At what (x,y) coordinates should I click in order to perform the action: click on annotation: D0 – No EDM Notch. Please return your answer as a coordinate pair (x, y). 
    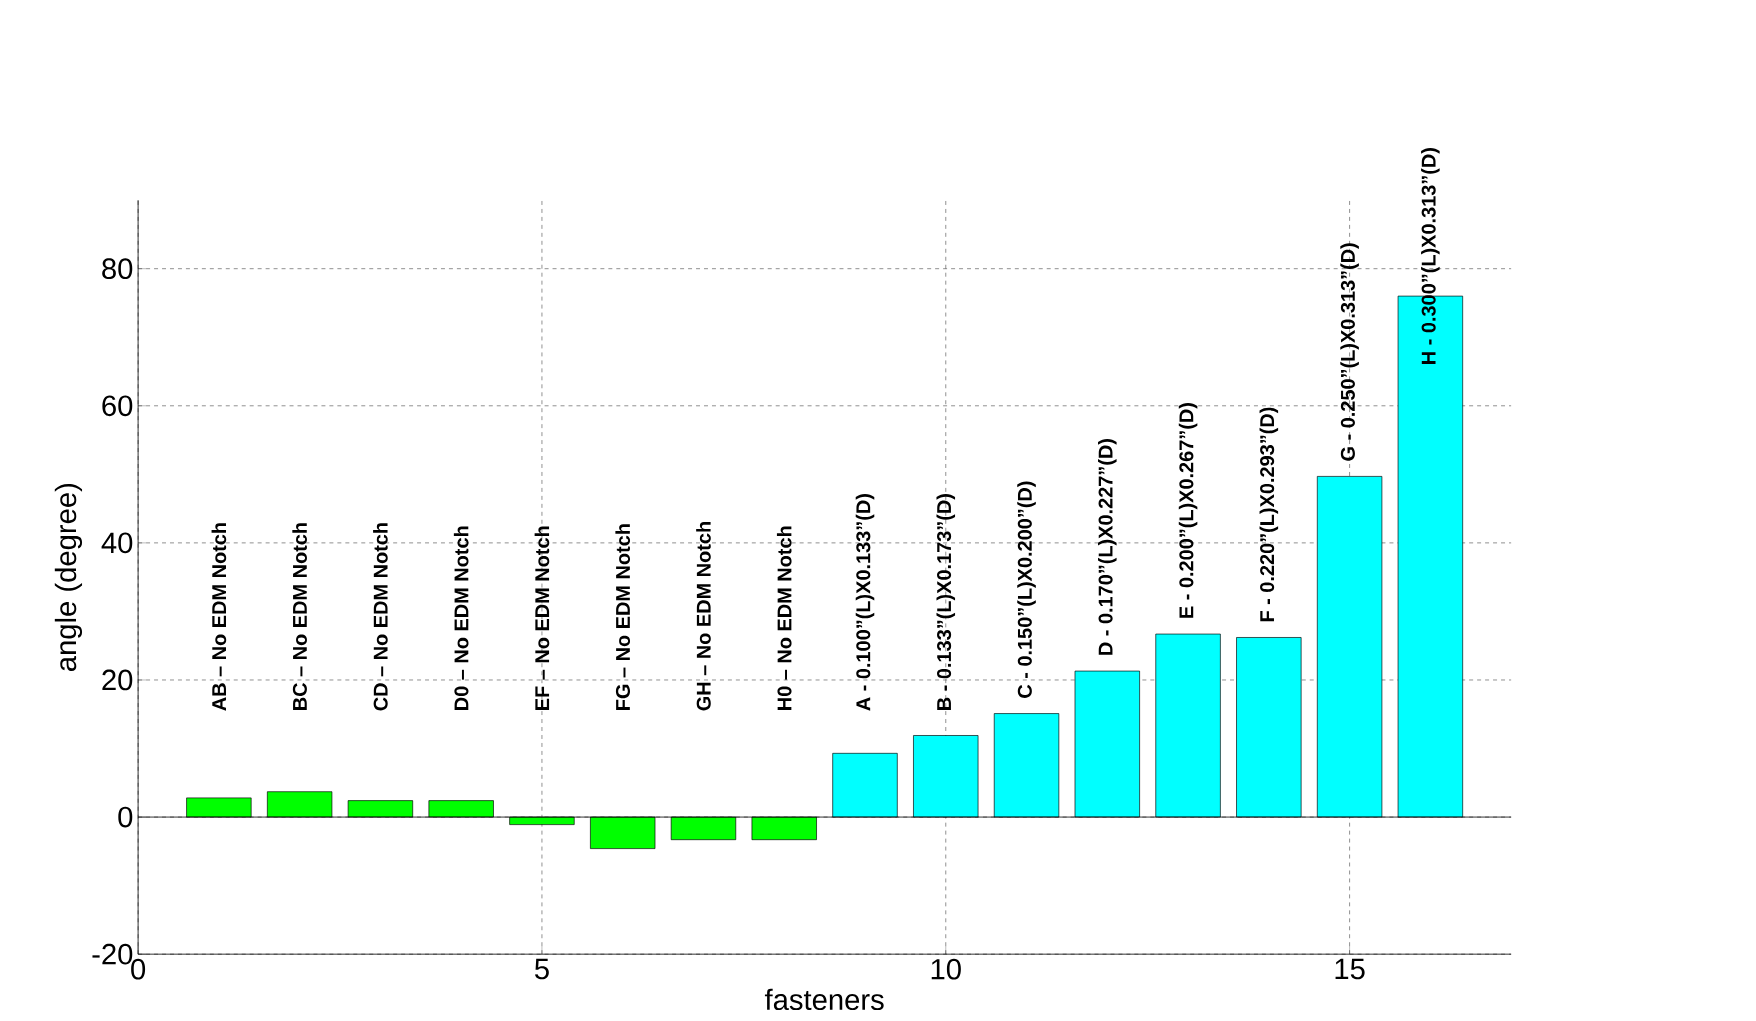
    Looking at the image, I should click on (461, 618).